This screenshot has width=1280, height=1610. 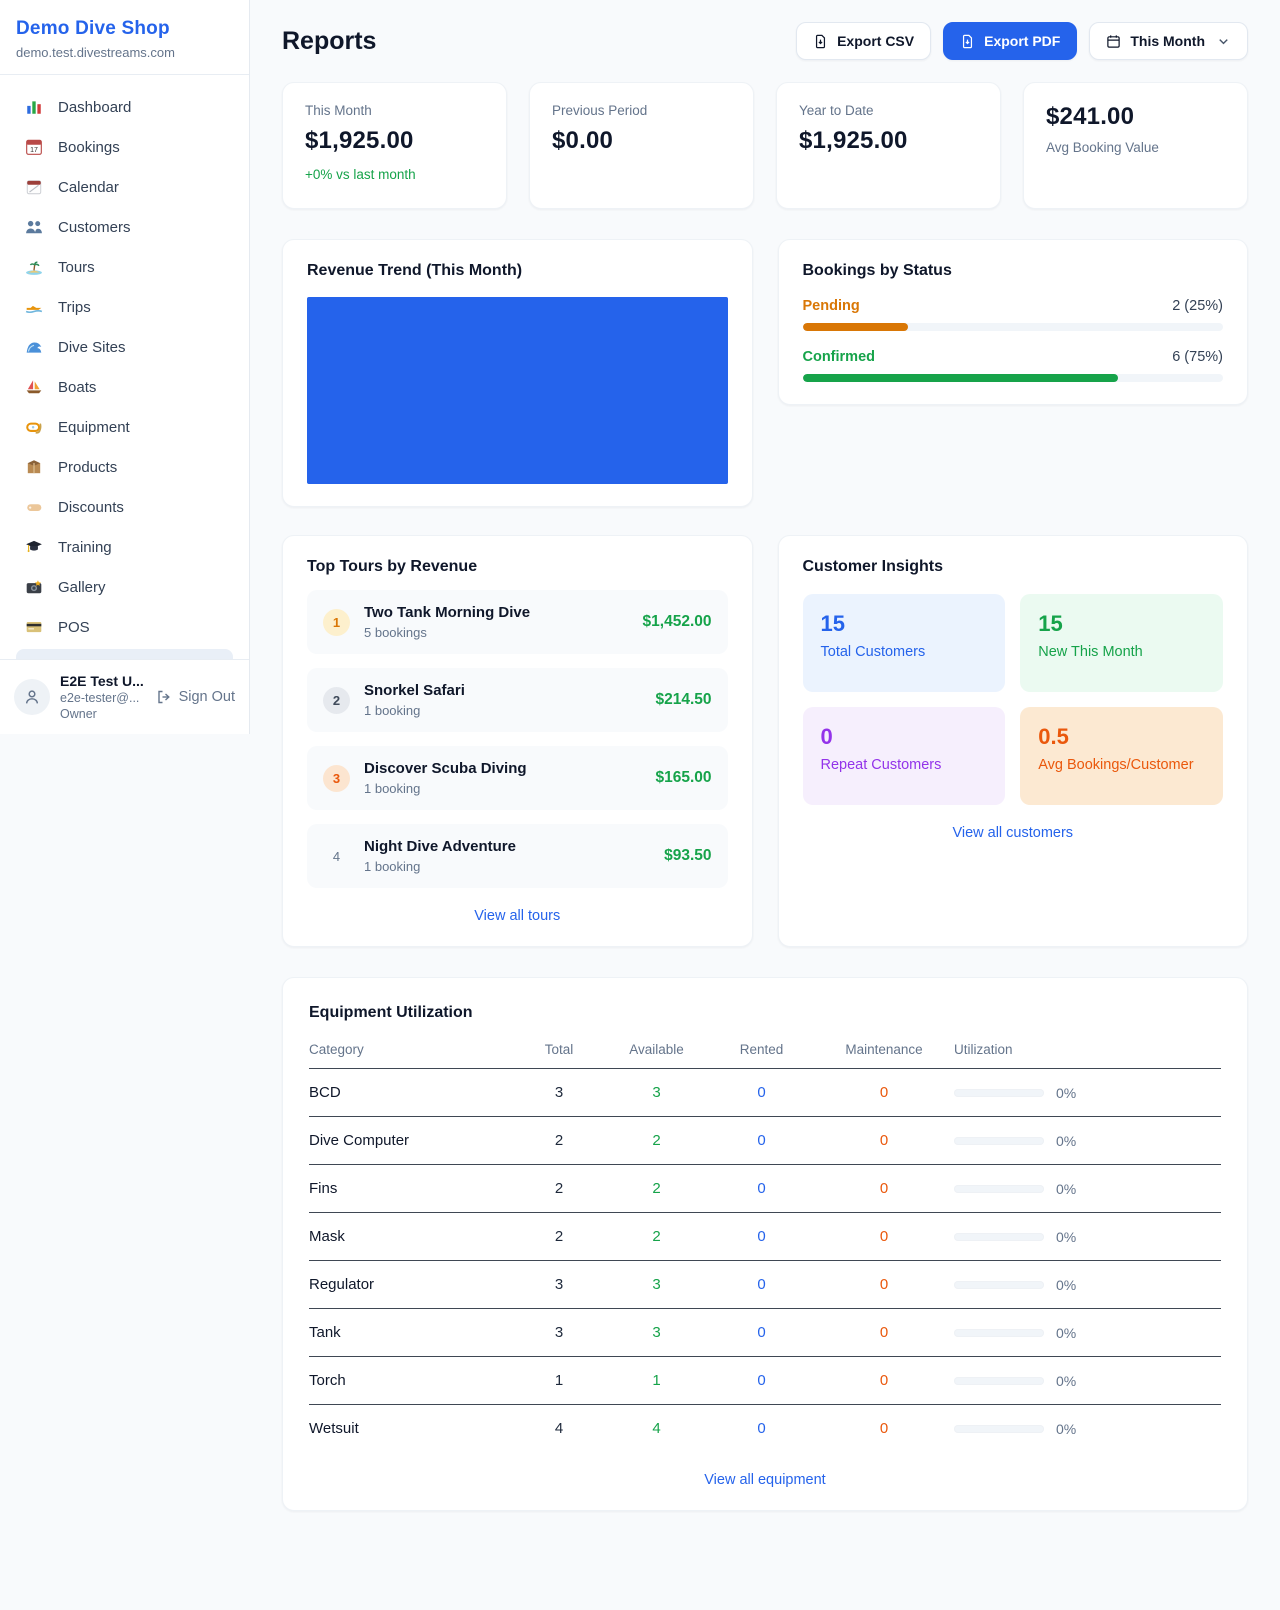 I want to click on export-pdf-button: Export PDF, so click(x=1010, y=41).